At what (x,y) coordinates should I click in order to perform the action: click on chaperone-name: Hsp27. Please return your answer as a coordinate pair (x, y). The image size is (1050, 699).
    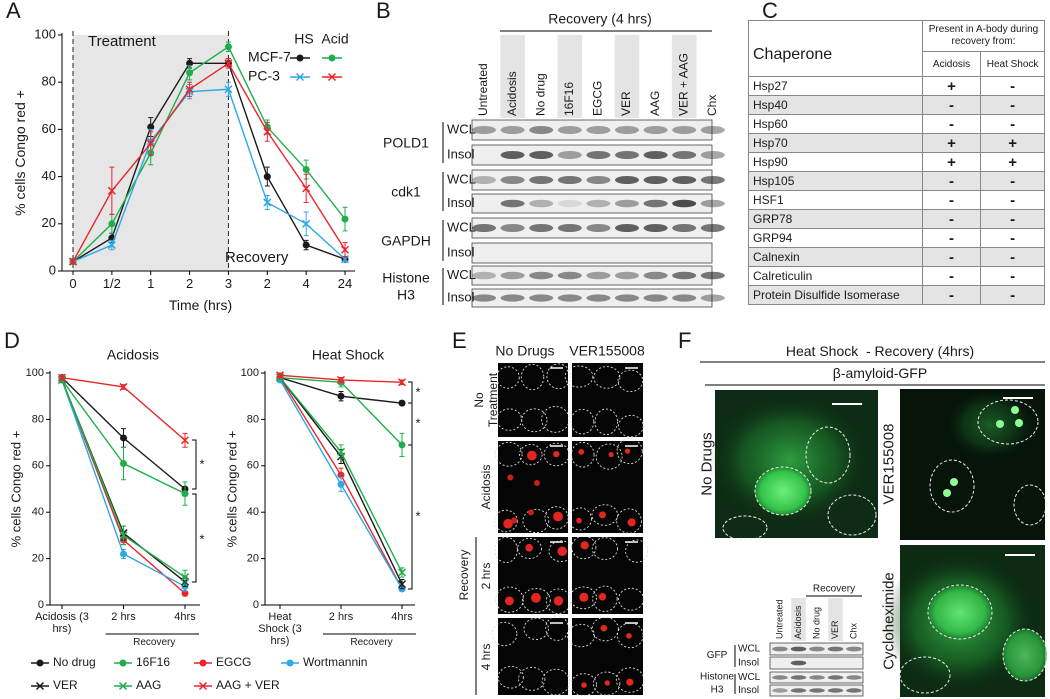
    Looking at the image, I should click on (835, 86).